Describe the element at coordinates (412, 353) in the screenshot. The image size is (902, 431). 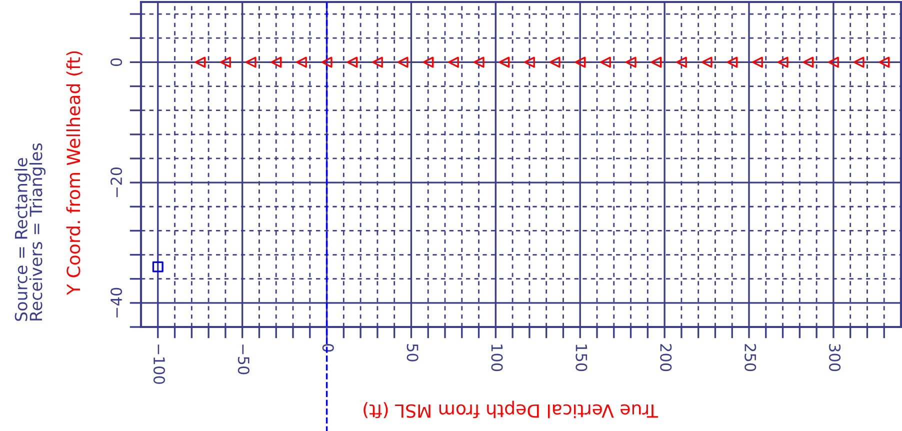
I see `x-tick-label: 50` at that location.